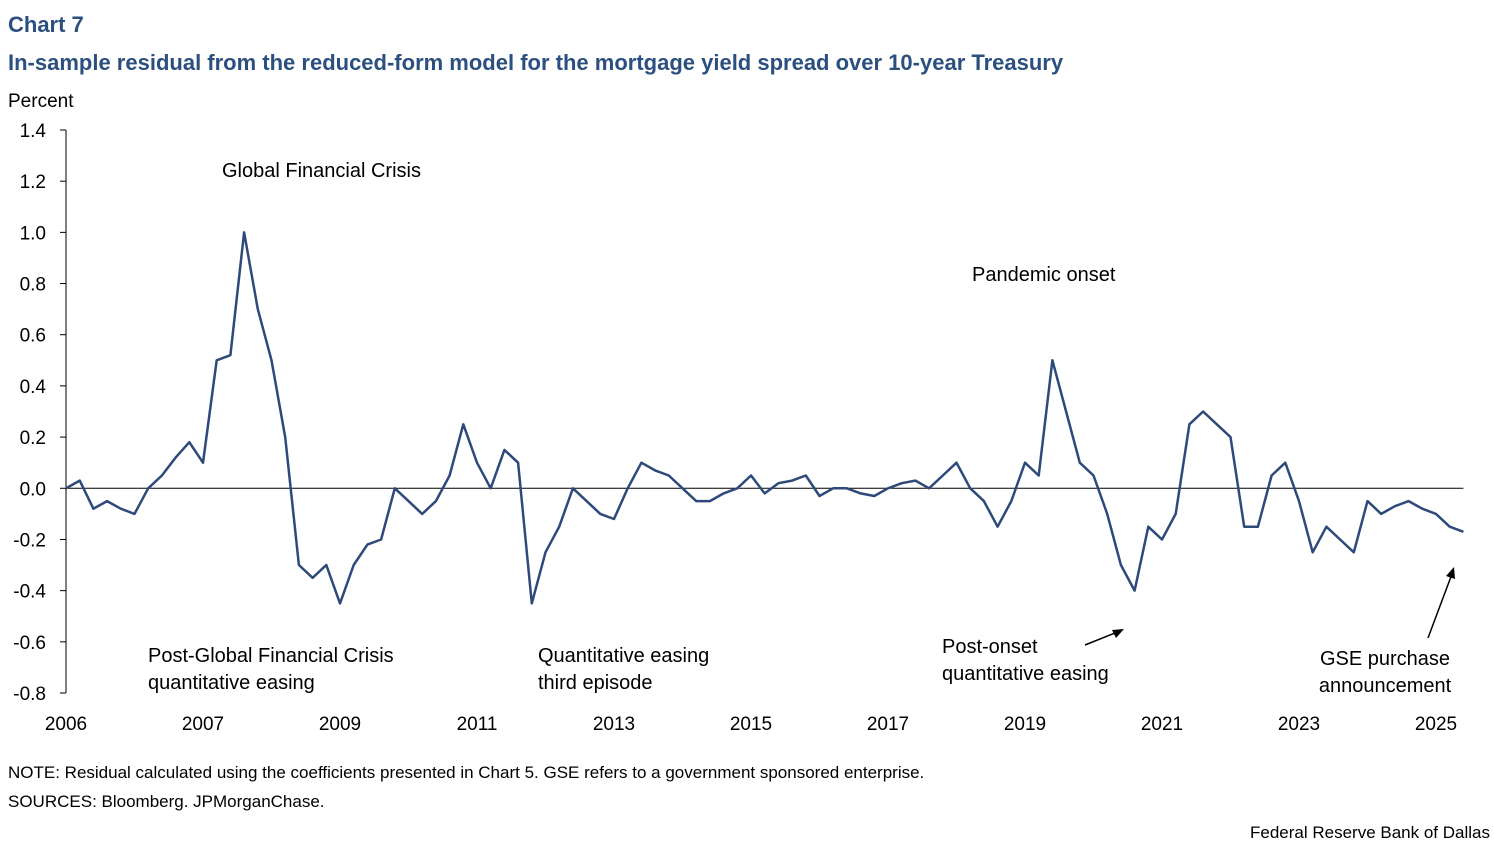  What do you see at coordinates (990, 647) in the screenshot?
I see `annotation: Post-onset` at bounding box center [990, 647].